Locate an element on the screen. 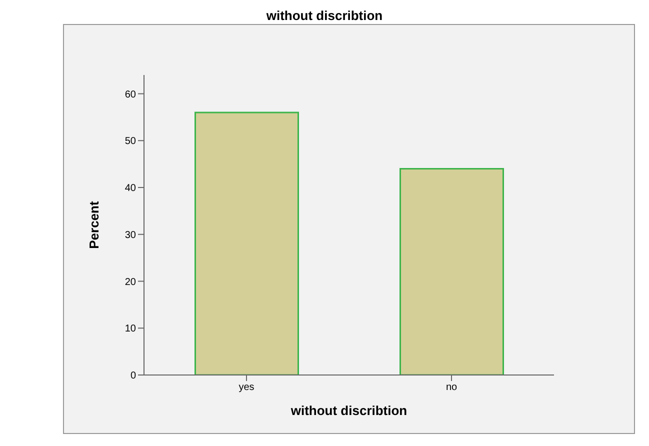  y-tick-label: 20 is located at coordinates (130, 282).